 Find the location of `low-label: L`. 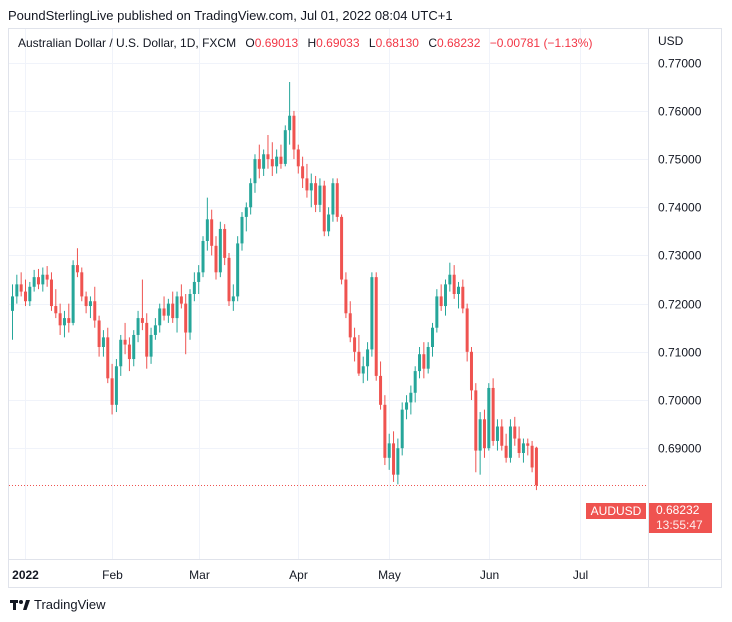

low-label: L is located at coordinates (372, 43).